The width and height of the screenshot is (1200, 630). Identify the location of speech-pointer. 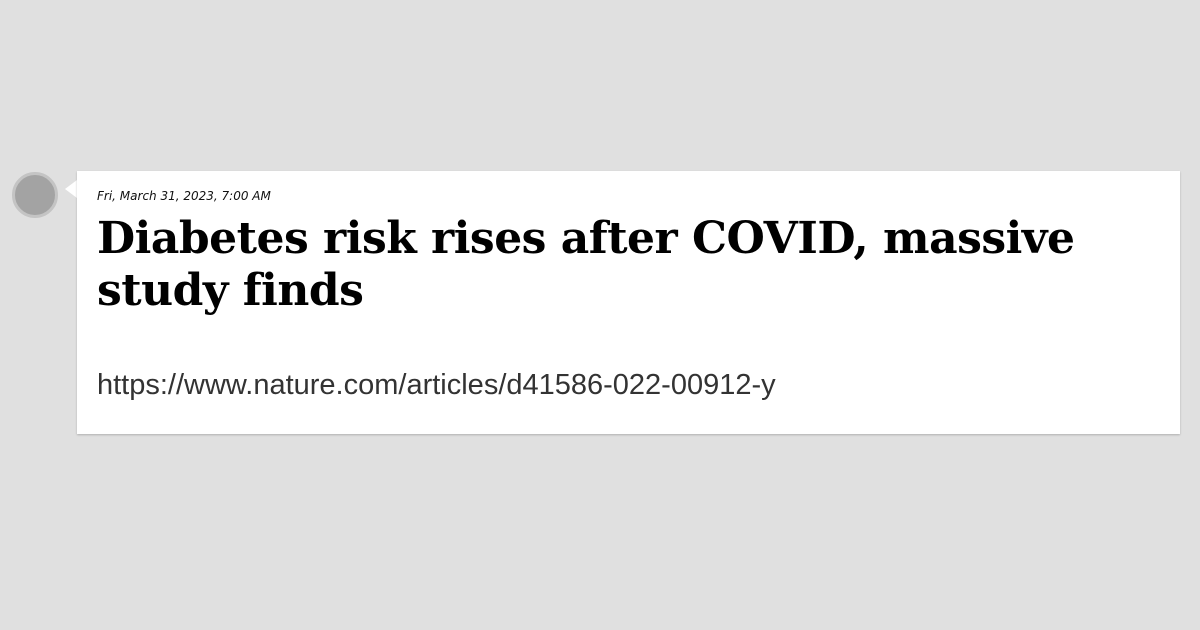
(71, 189).